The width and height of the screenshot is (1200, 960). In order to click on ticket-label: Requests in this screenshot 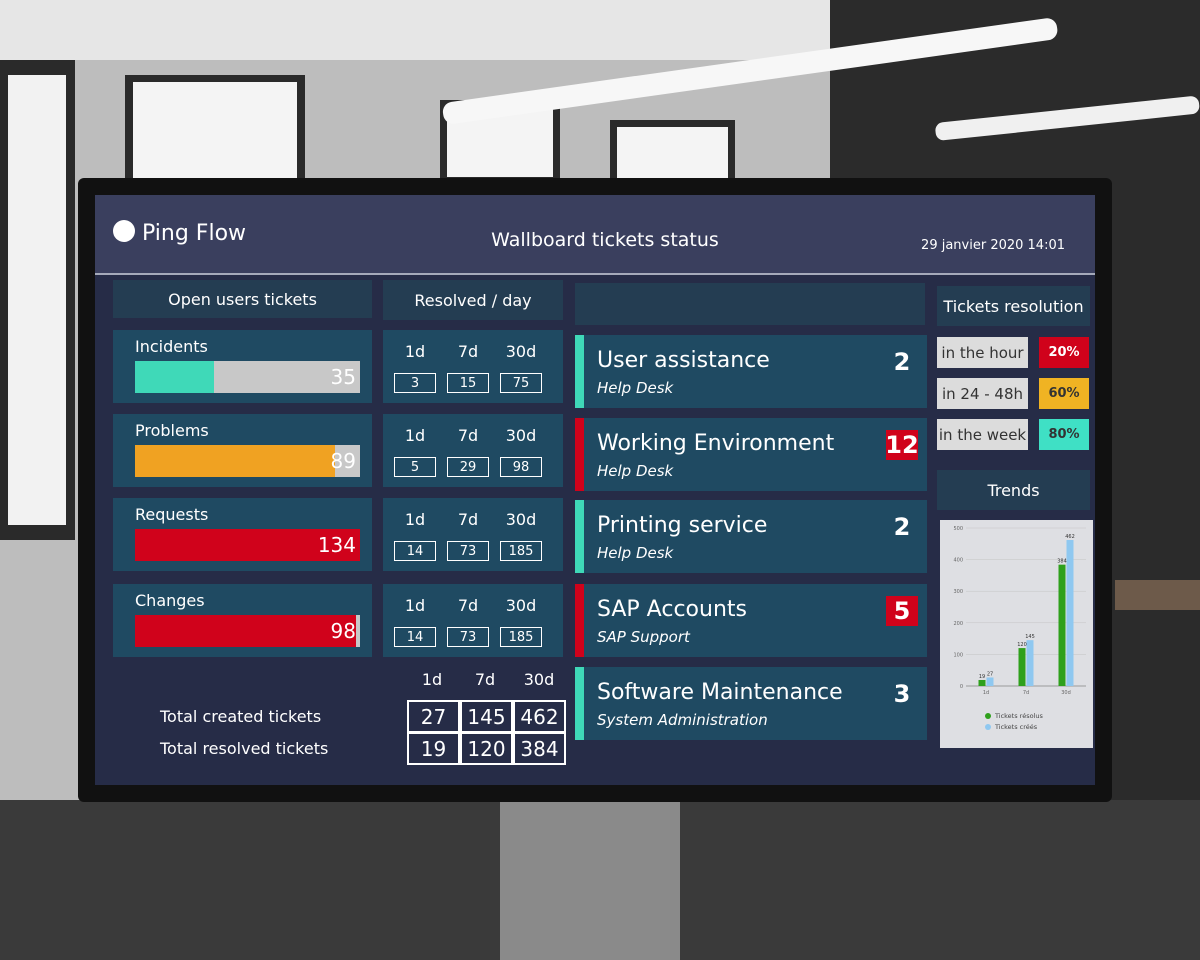, I will do `click(172, 514)`.